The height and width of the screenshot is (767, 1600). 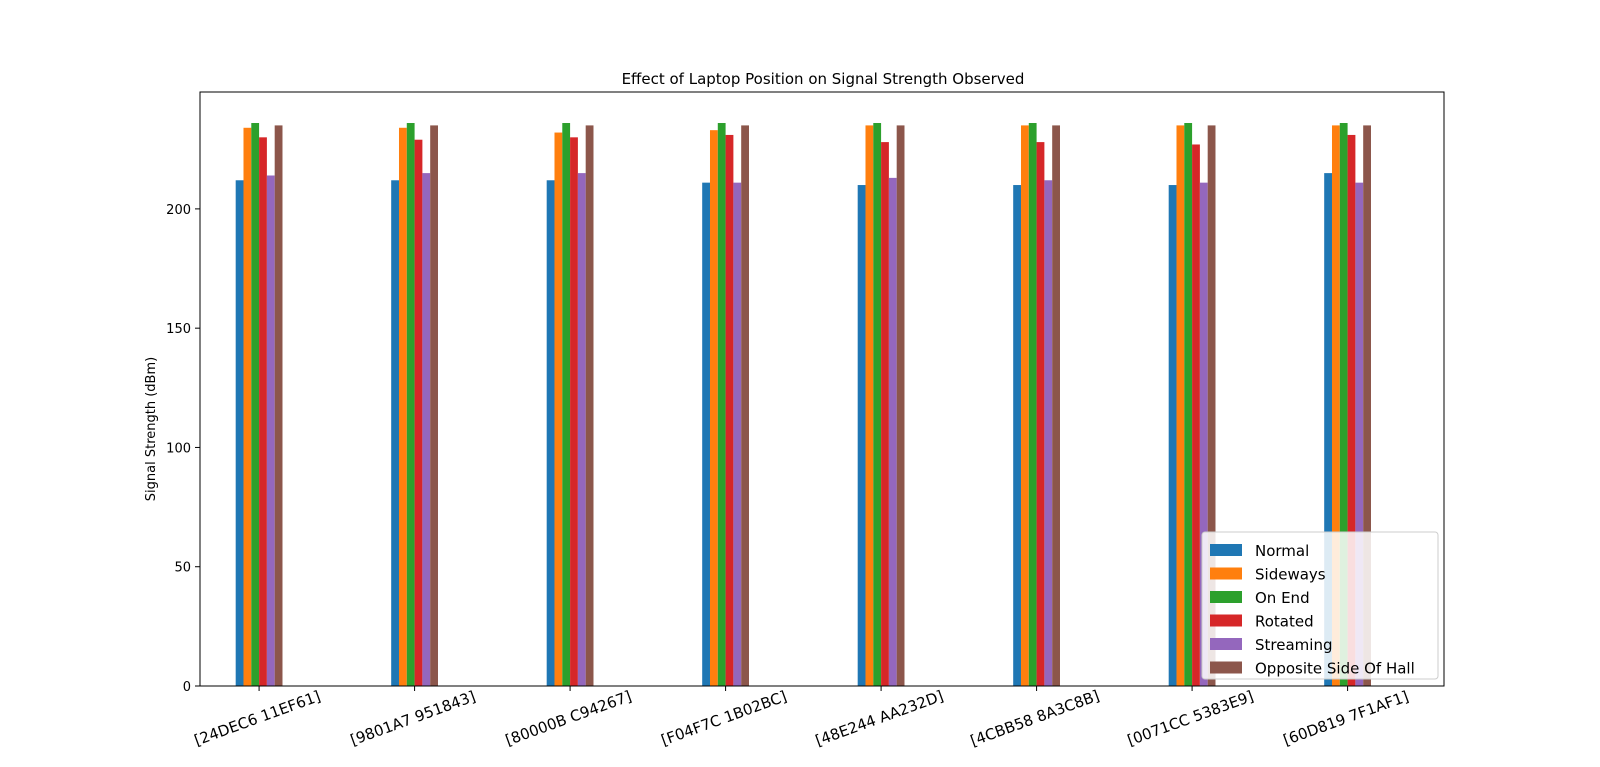 I want to click on x-tick-label: [60D819 7F1AF1], so click(x=1346, y=718).